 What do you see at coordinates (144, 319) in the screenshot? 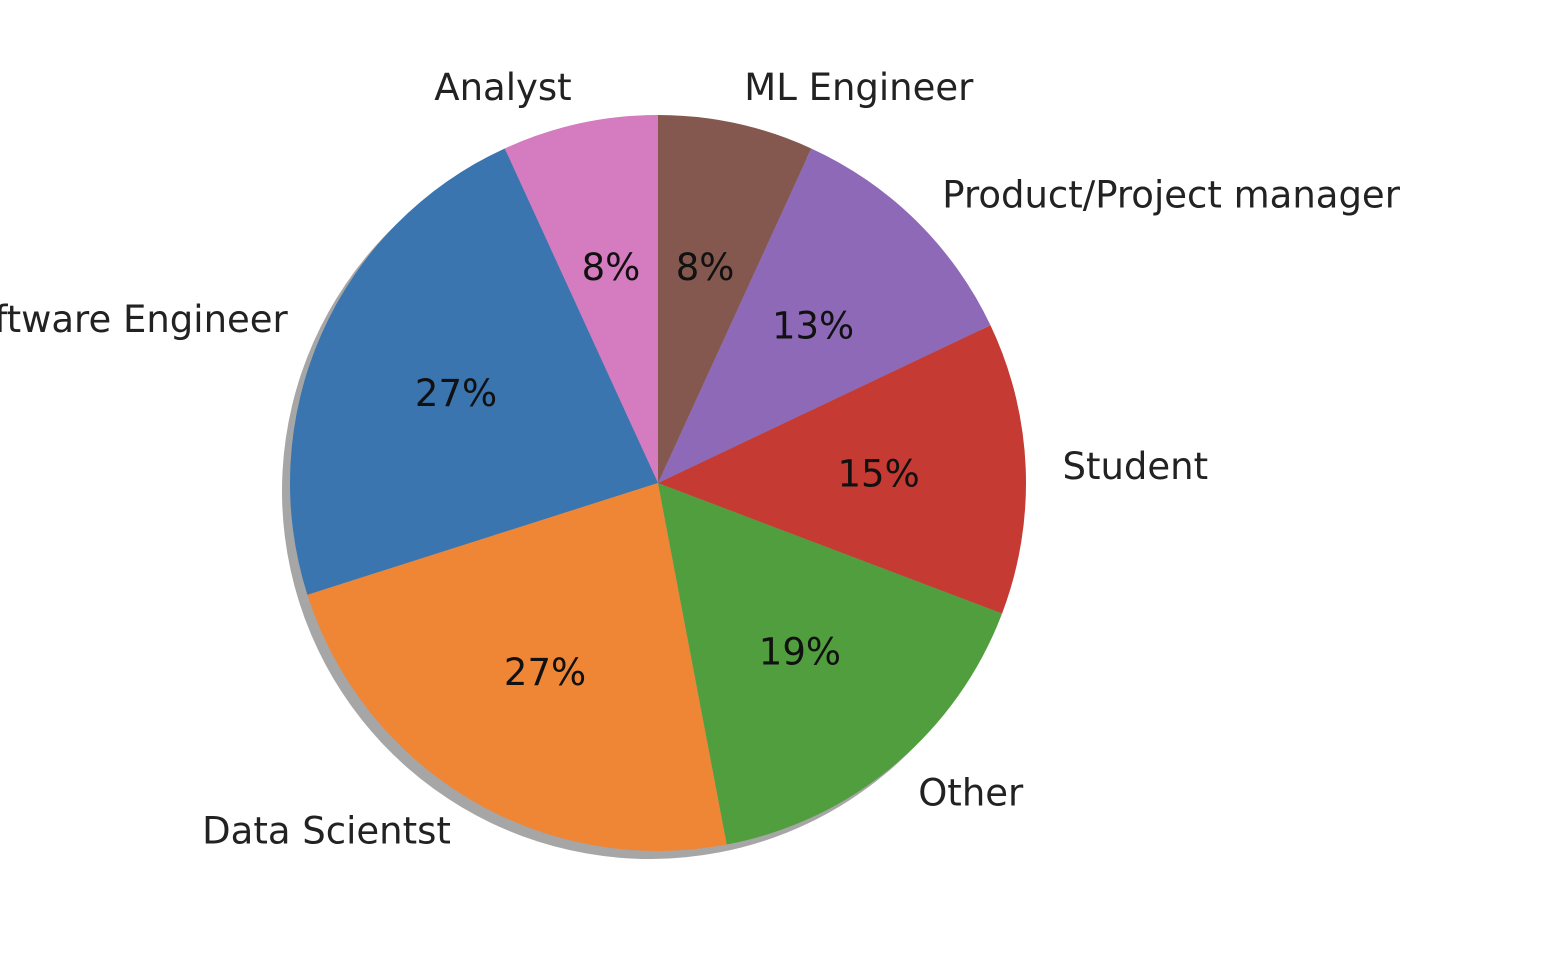
I see `category-label-software-engineer: Software Engineer` at bounding box center [144, 319].